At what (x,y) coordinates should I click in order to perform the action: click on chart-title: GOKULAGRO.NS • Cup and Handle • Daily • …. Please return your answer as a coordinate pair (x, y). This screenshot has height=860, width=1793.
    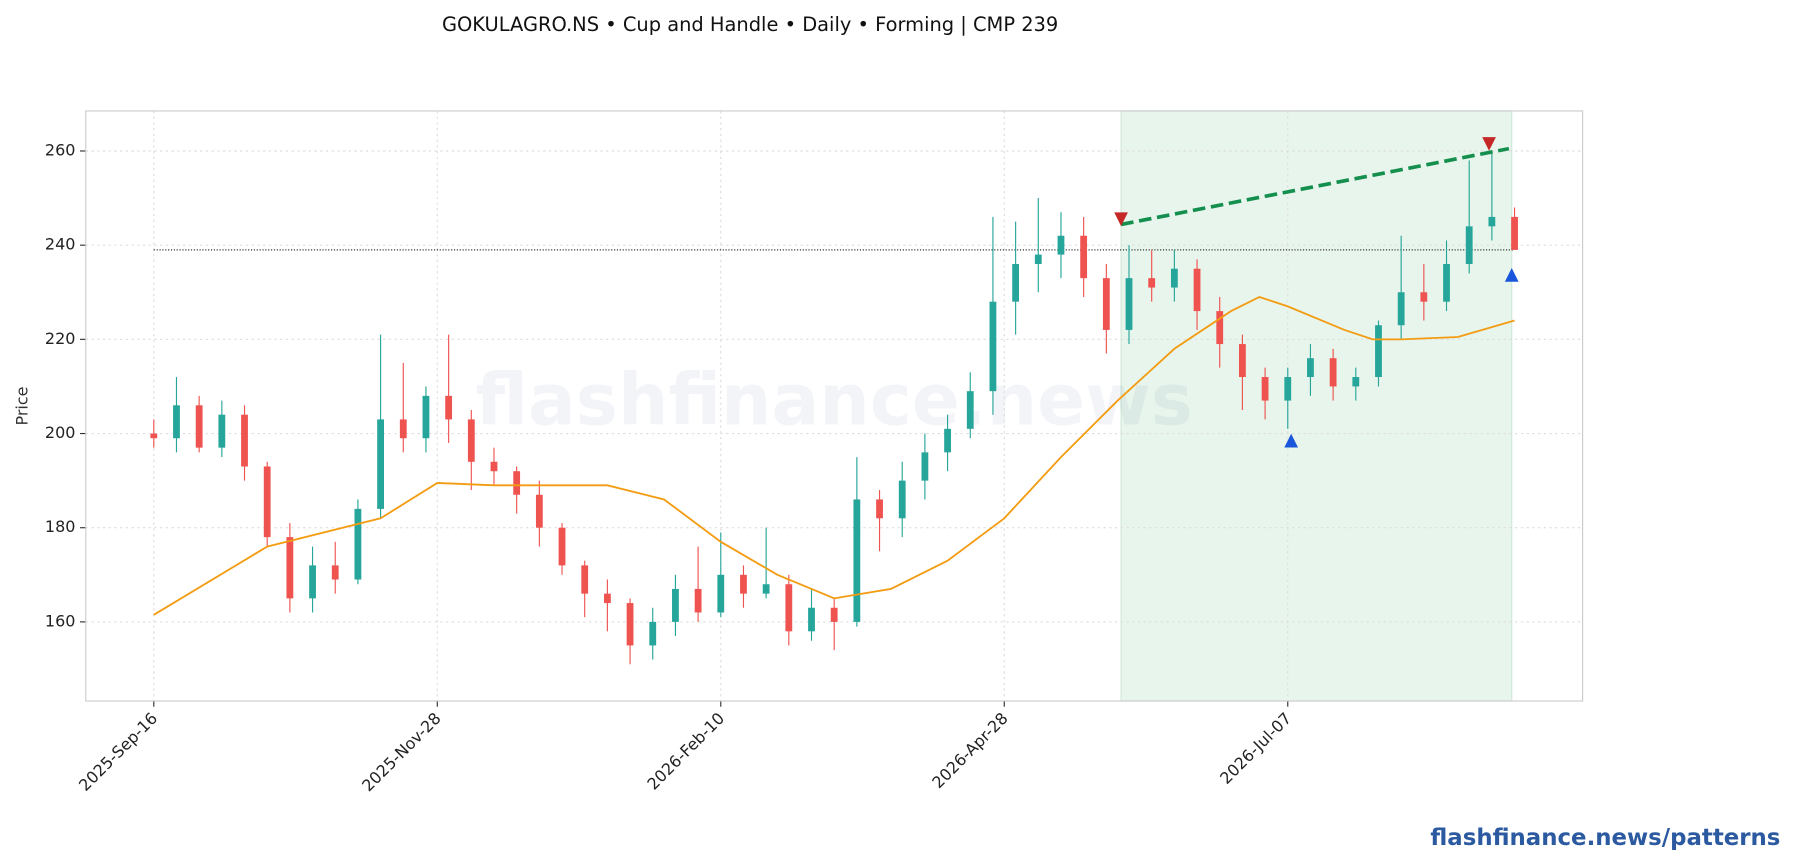
    Looking at the image, I should click on (750, 24).